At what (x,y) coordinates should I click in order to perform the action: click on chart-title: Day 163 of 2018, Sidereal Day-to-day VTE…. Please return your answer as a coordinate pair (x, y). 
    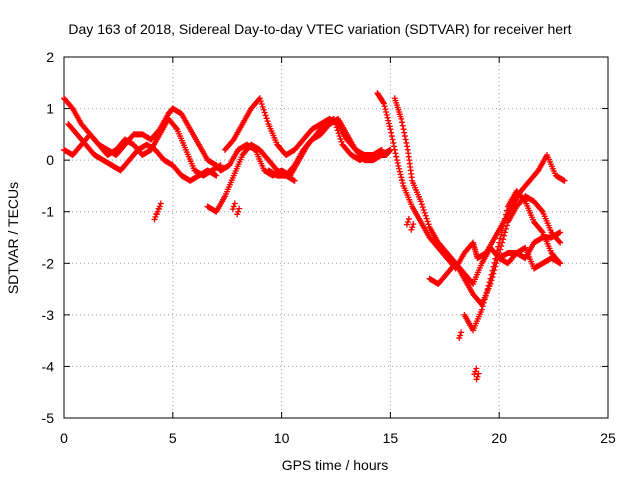
    Looking at the image, I should click on (319, 29).